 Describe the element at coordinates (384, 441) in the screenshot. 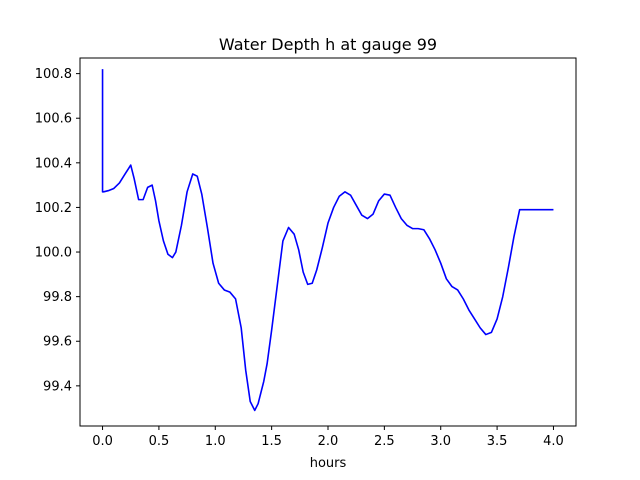

I see `x-tick-label: 2.5` at that location.